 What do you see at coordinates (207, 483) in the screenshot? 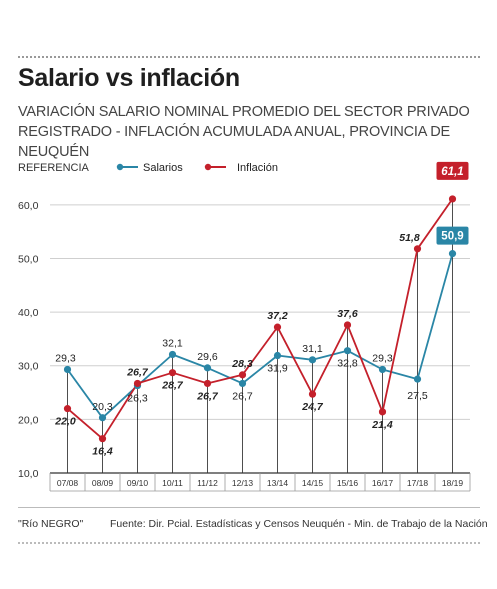
I see `x-tick-label: 11/12` at bounding box center [207, 483].